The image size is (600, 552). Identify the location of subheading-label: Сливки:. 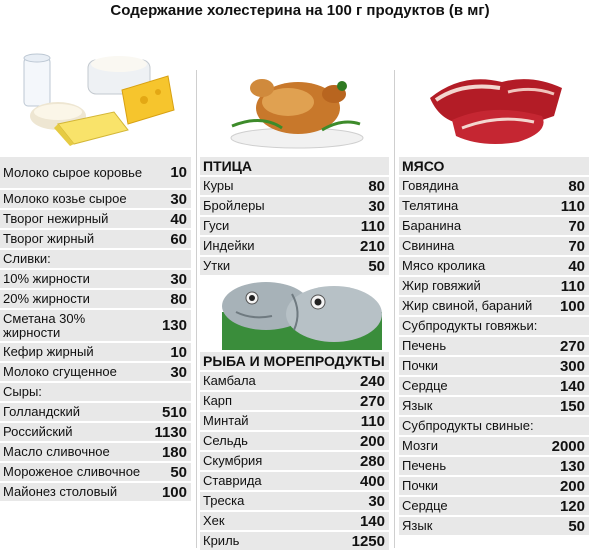
(27, 258).